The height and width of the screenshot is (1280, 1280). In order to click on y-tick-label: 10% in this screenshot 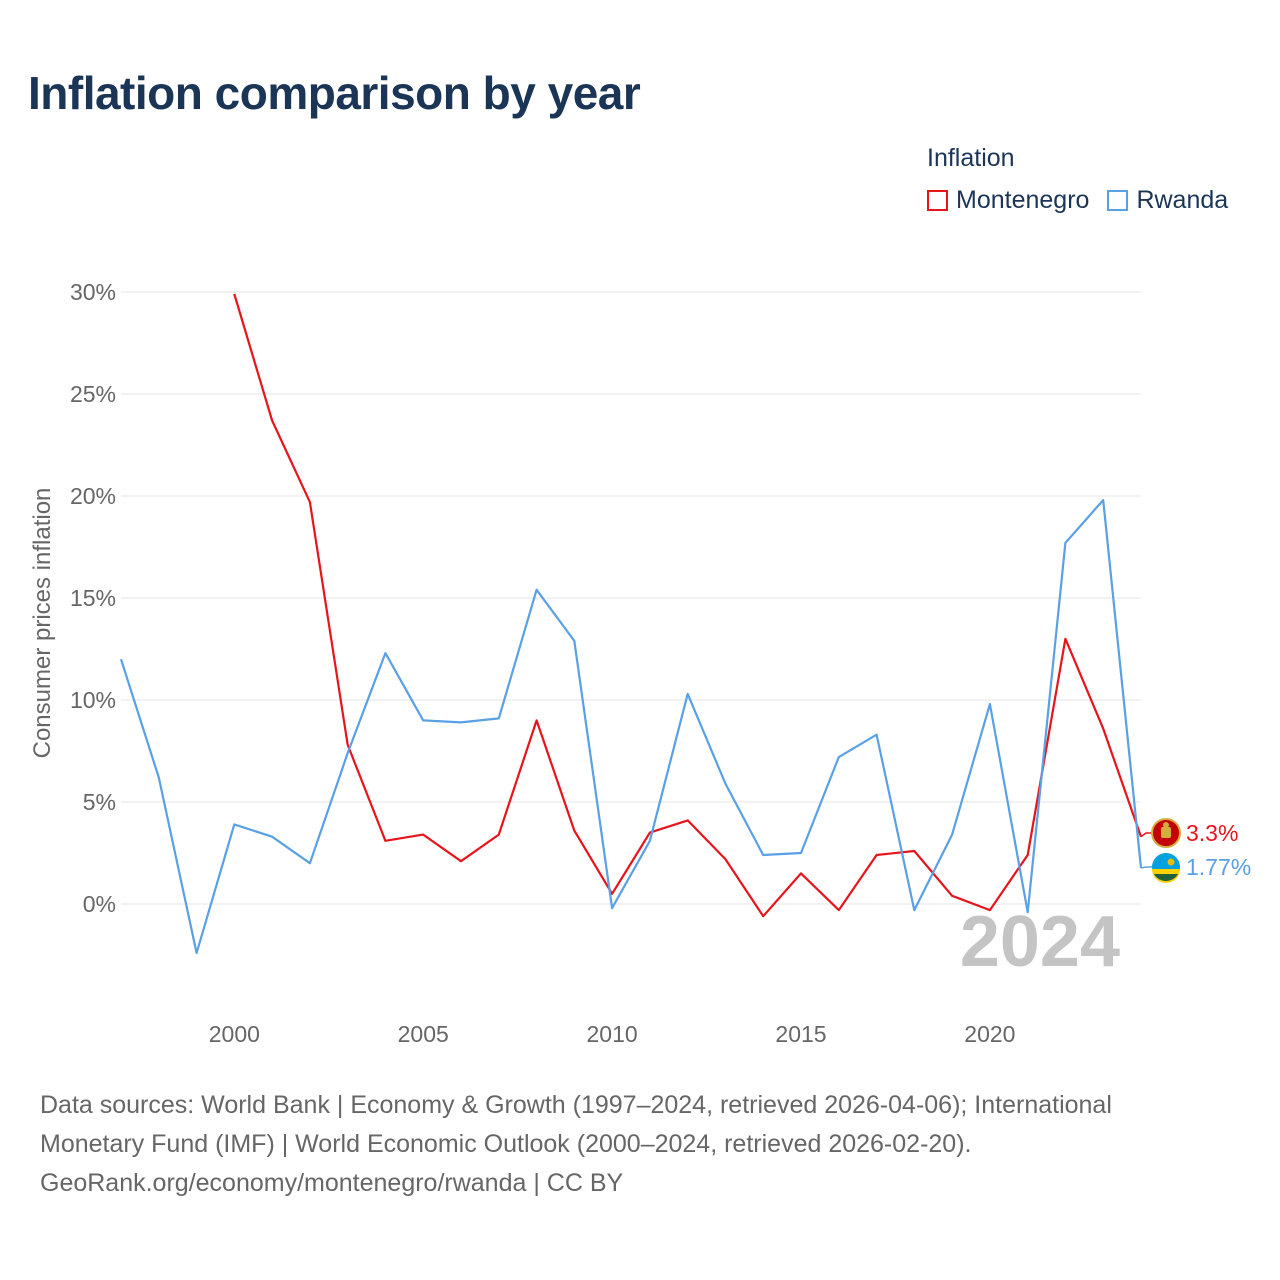, I will do `click(93, 700)`.